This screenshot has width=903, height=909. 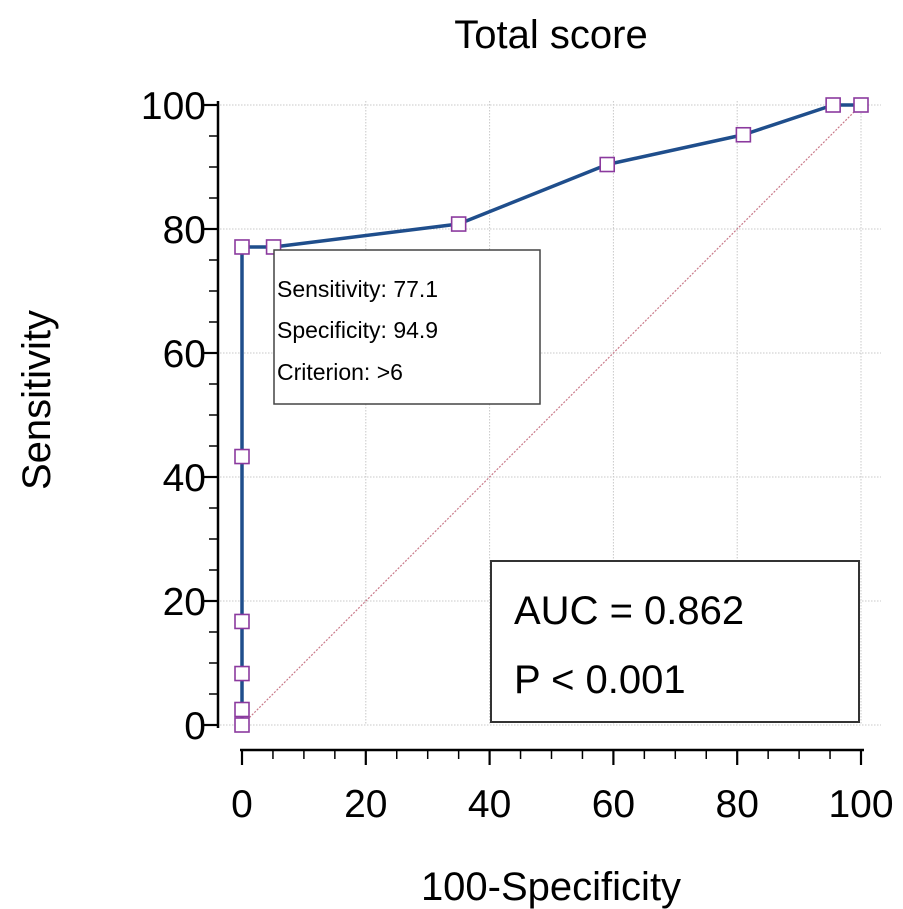 I want to click on x-tick-label: 20, so click(x=365, y=804).